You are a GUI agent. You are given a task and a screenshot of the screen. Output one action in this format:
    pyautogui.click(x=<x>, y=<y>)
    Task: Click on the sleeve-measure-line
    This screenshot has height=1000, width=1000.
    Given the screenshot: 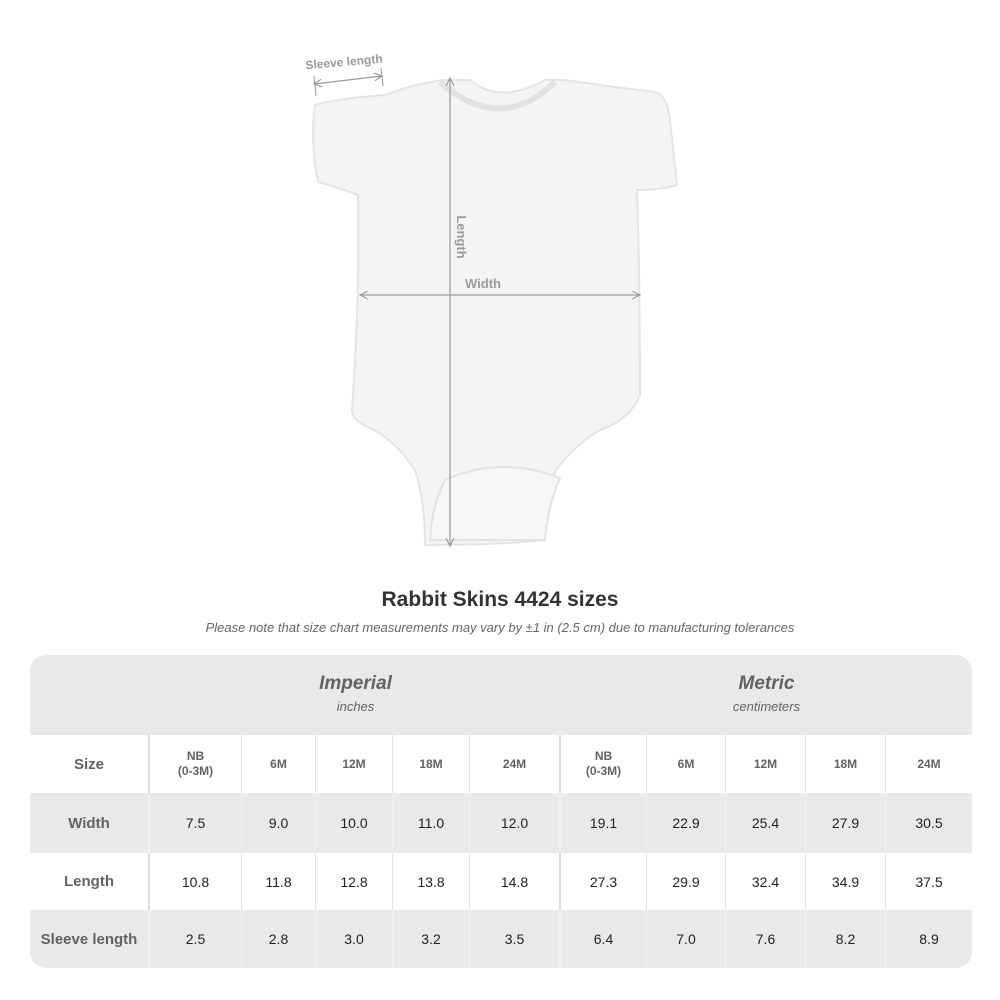 What is the action you would take?
    pyautogui.click(x=348, y=80)
    